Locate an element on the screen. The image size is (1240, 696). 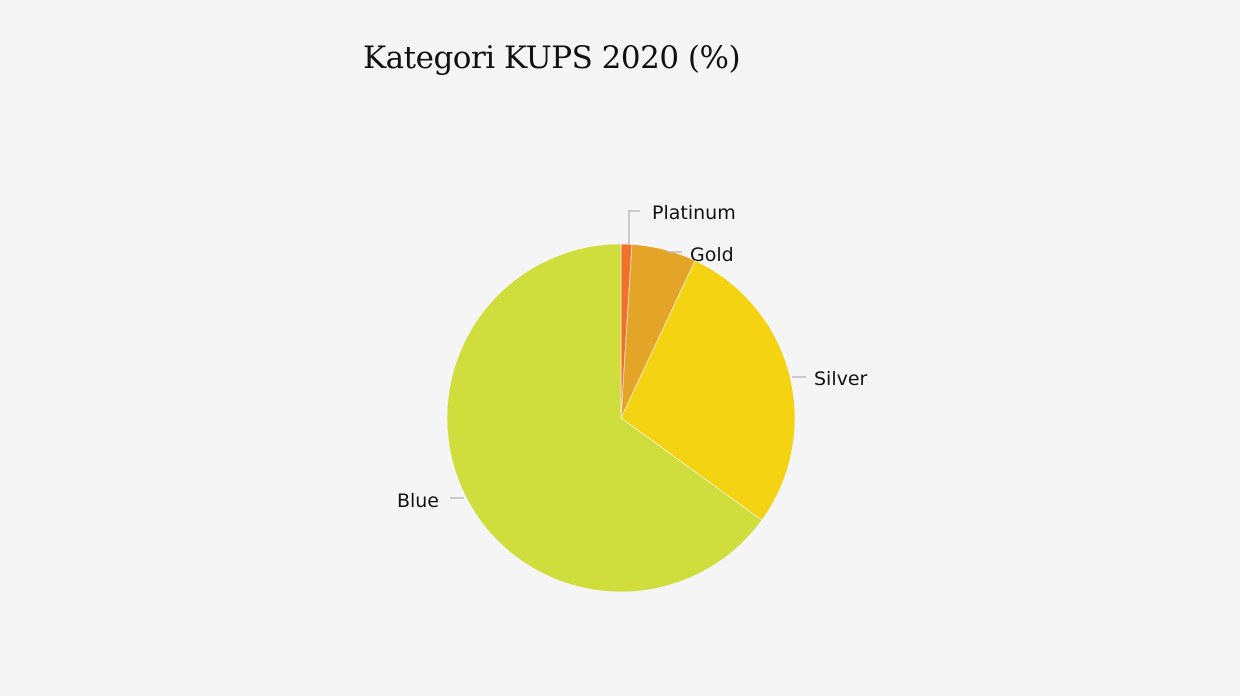
slice-label: Platinum is located at coordinates (694, 213).